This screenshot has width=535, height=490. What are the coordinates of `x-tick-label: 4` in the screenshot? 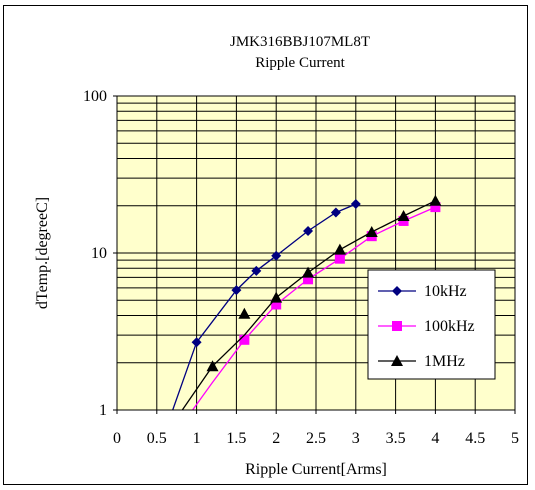 It's located at (435, 438).